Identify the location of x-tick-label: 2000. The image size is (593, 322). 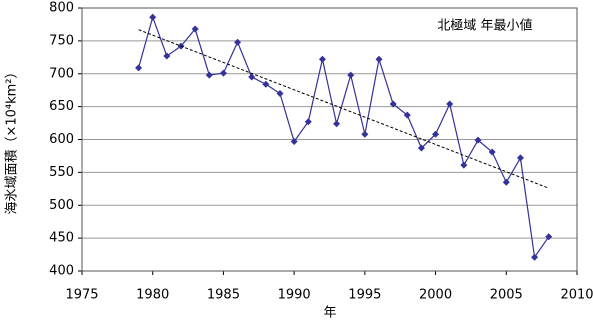
(435, 295).